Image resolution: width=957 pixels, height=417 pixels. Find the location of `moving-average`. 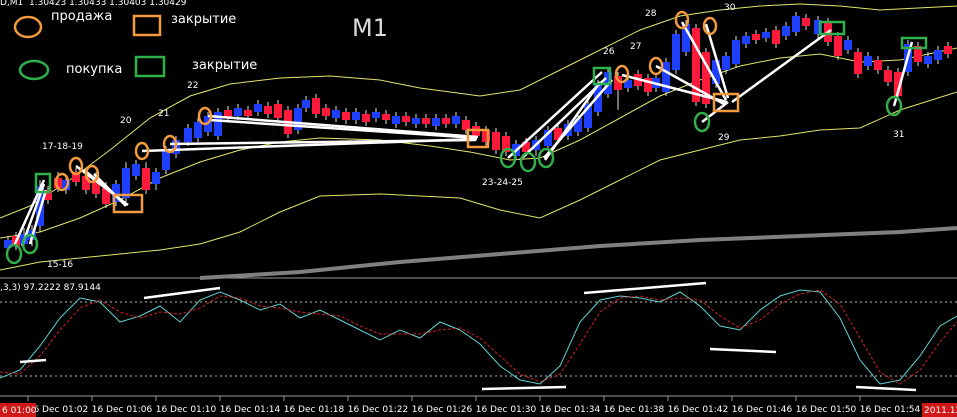

moving-average is located at coordinates (578, 253).